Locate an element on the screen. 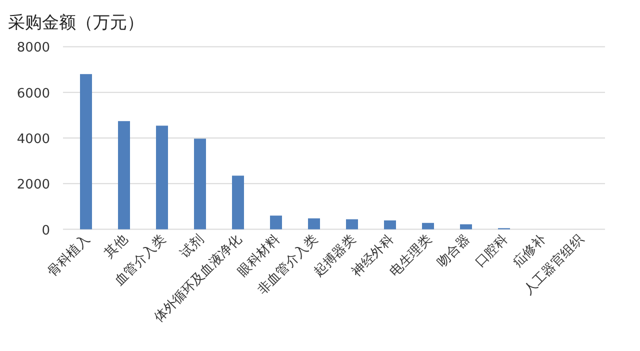 The image size is (640, 351). x-tick-label: 其他 is located at coordinates (116, 247).